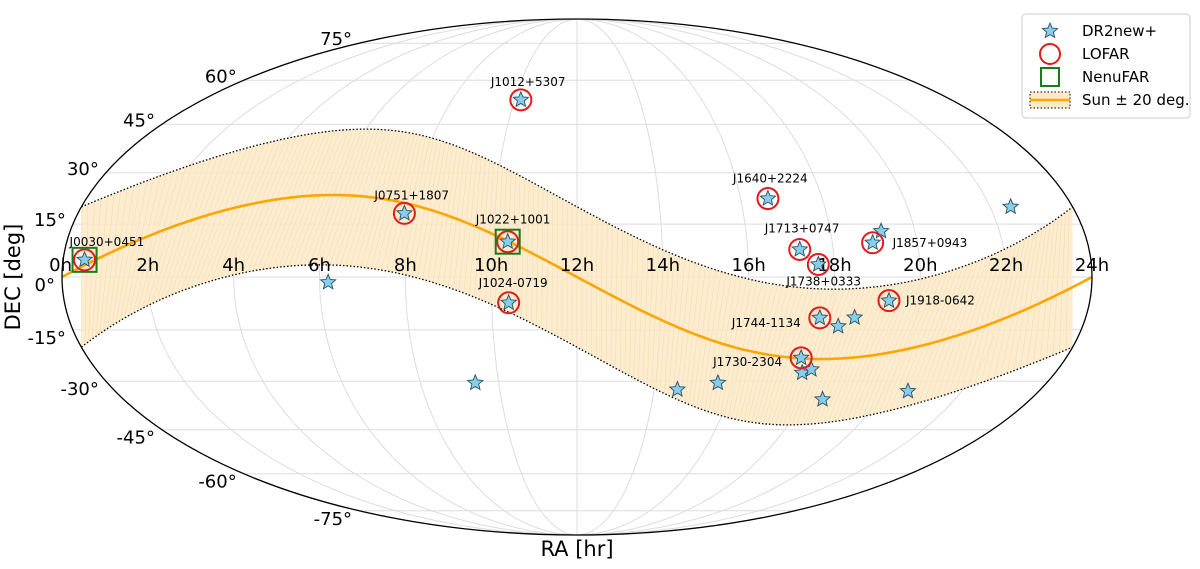  Describe the element at coordinates (1106, 66) in the screenshot. I see `legend: DR2new+ LOFAR NenuFAR Sun ± 20 deg.` at that location.